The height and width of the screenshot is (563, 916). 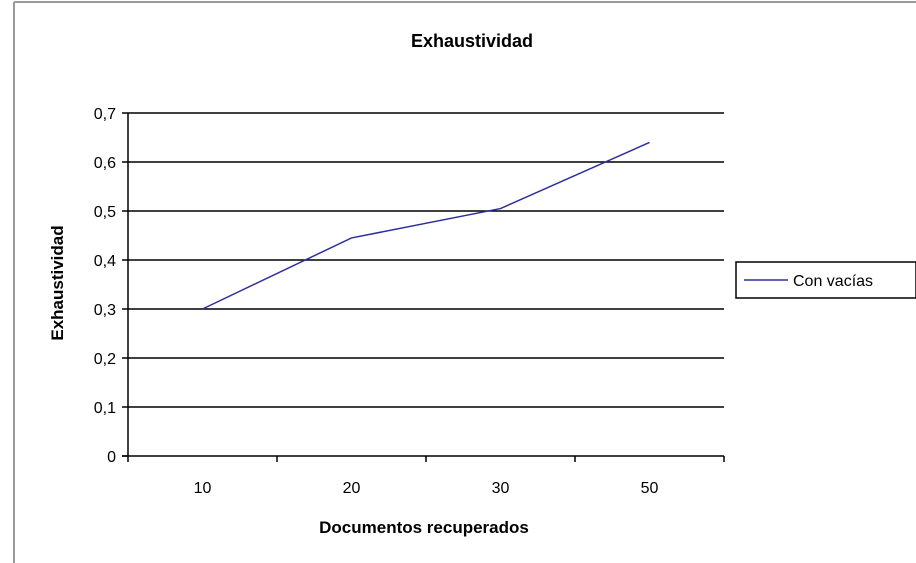 I want to click on legend-label-con-vacias: Con vacías, so click(x=833, y=281).